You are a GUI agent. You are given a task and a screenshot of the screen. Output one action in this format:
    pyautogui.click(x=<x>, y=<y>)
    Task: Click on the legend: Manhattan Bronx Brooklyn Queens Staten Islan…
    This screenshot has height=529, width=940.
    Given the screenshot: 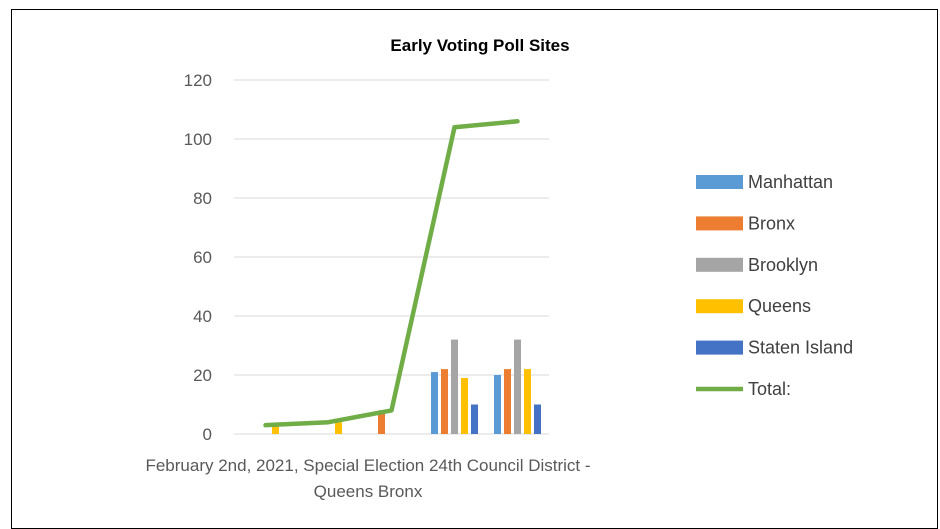 What is the action you would take?
    pyautogui.click(x=774, y=285)
    